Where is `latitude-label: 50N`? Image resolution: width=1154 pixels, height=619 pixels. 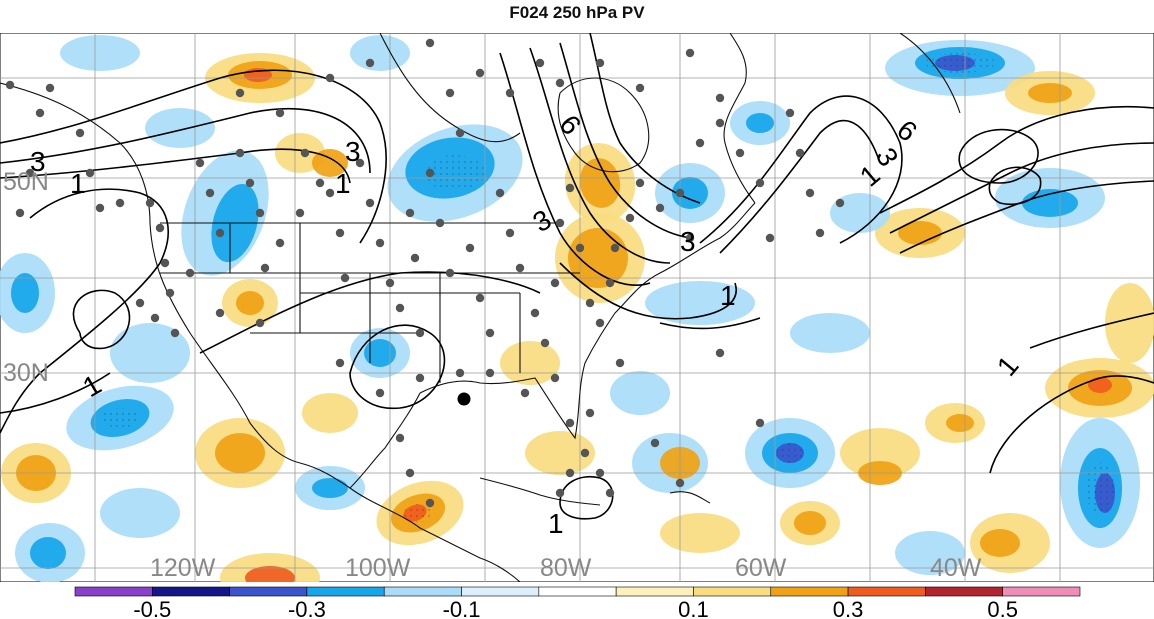 latitude-label: 50N is located at coordinates (26, 182).